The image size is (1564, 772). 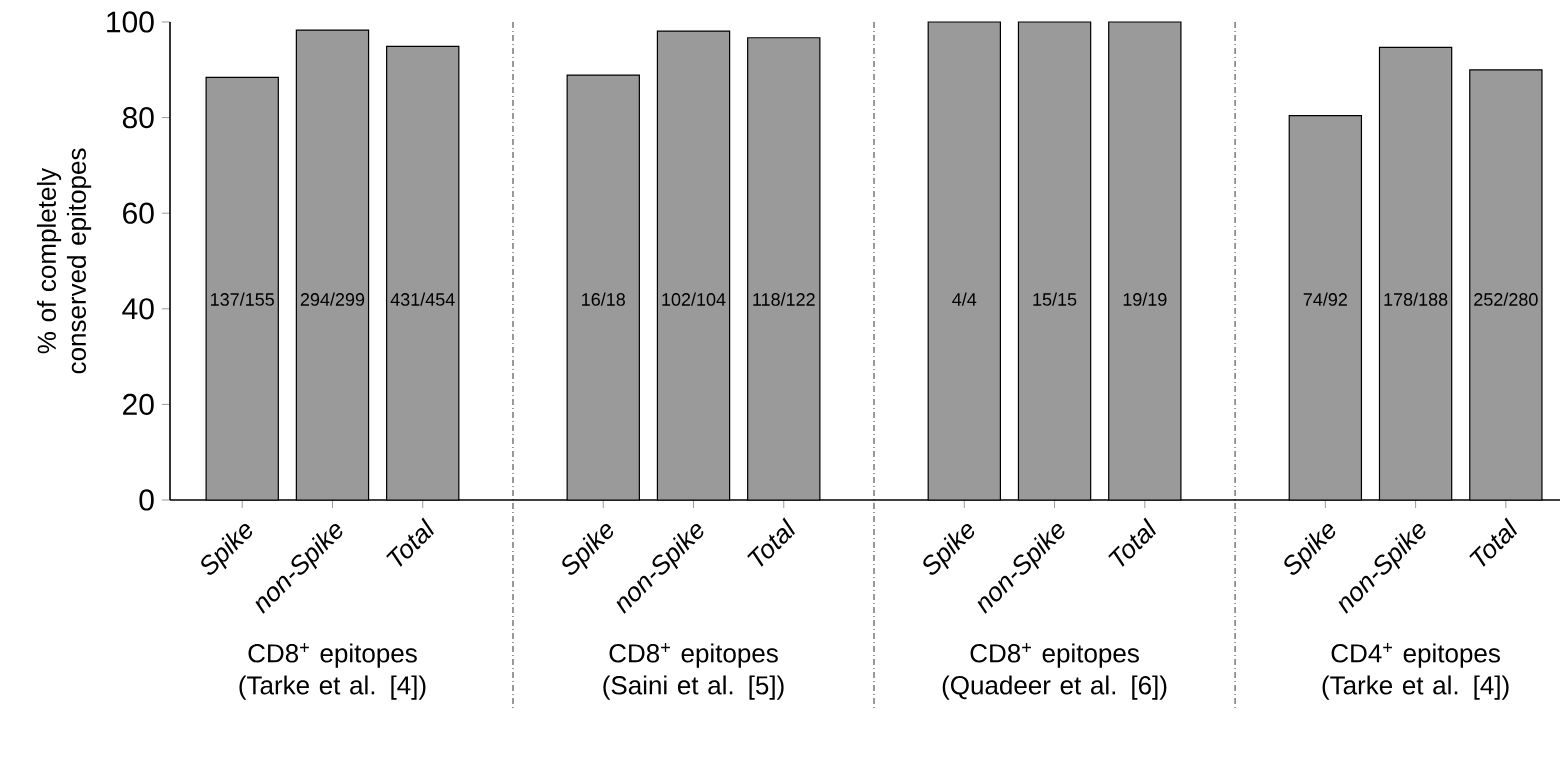 I want to click on annotation: 431/454, so click(x=422, y=299).